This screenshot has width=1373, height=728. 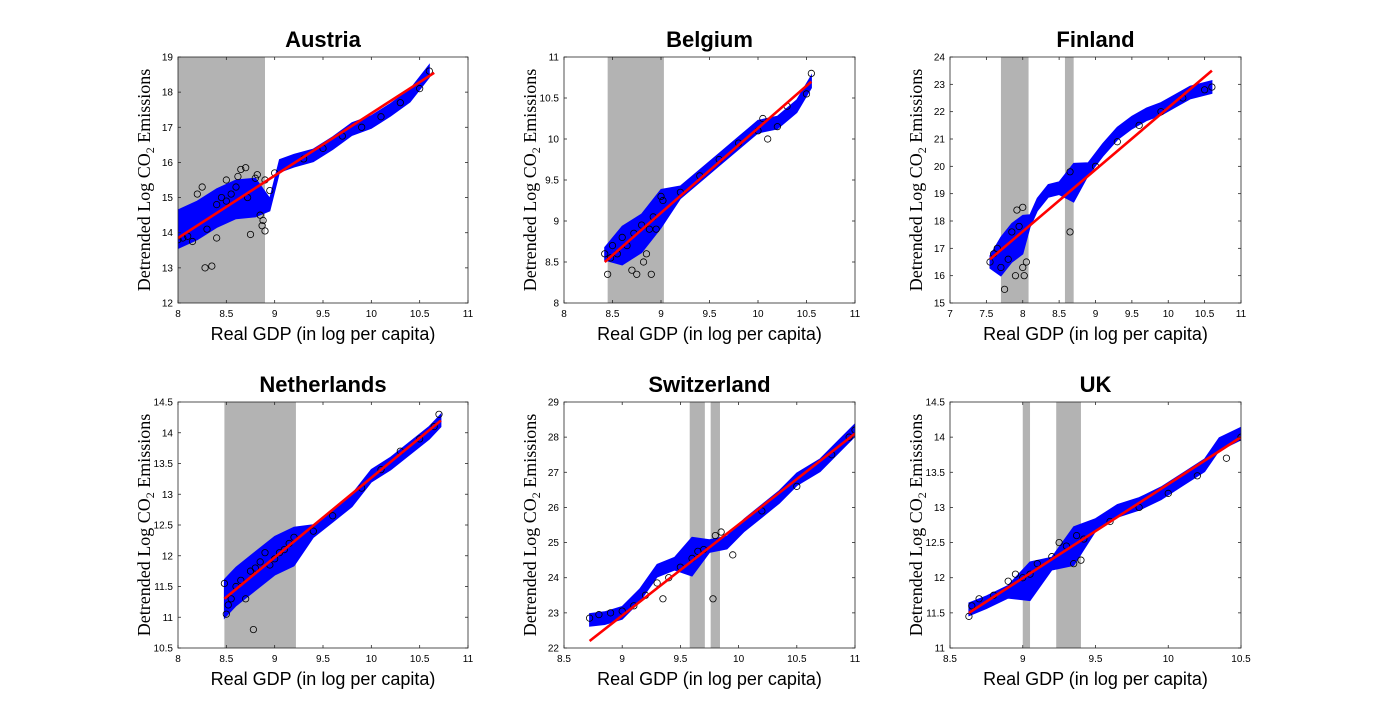 I want to click on y-tick-label: 8.5, so click(x=552, y=263).